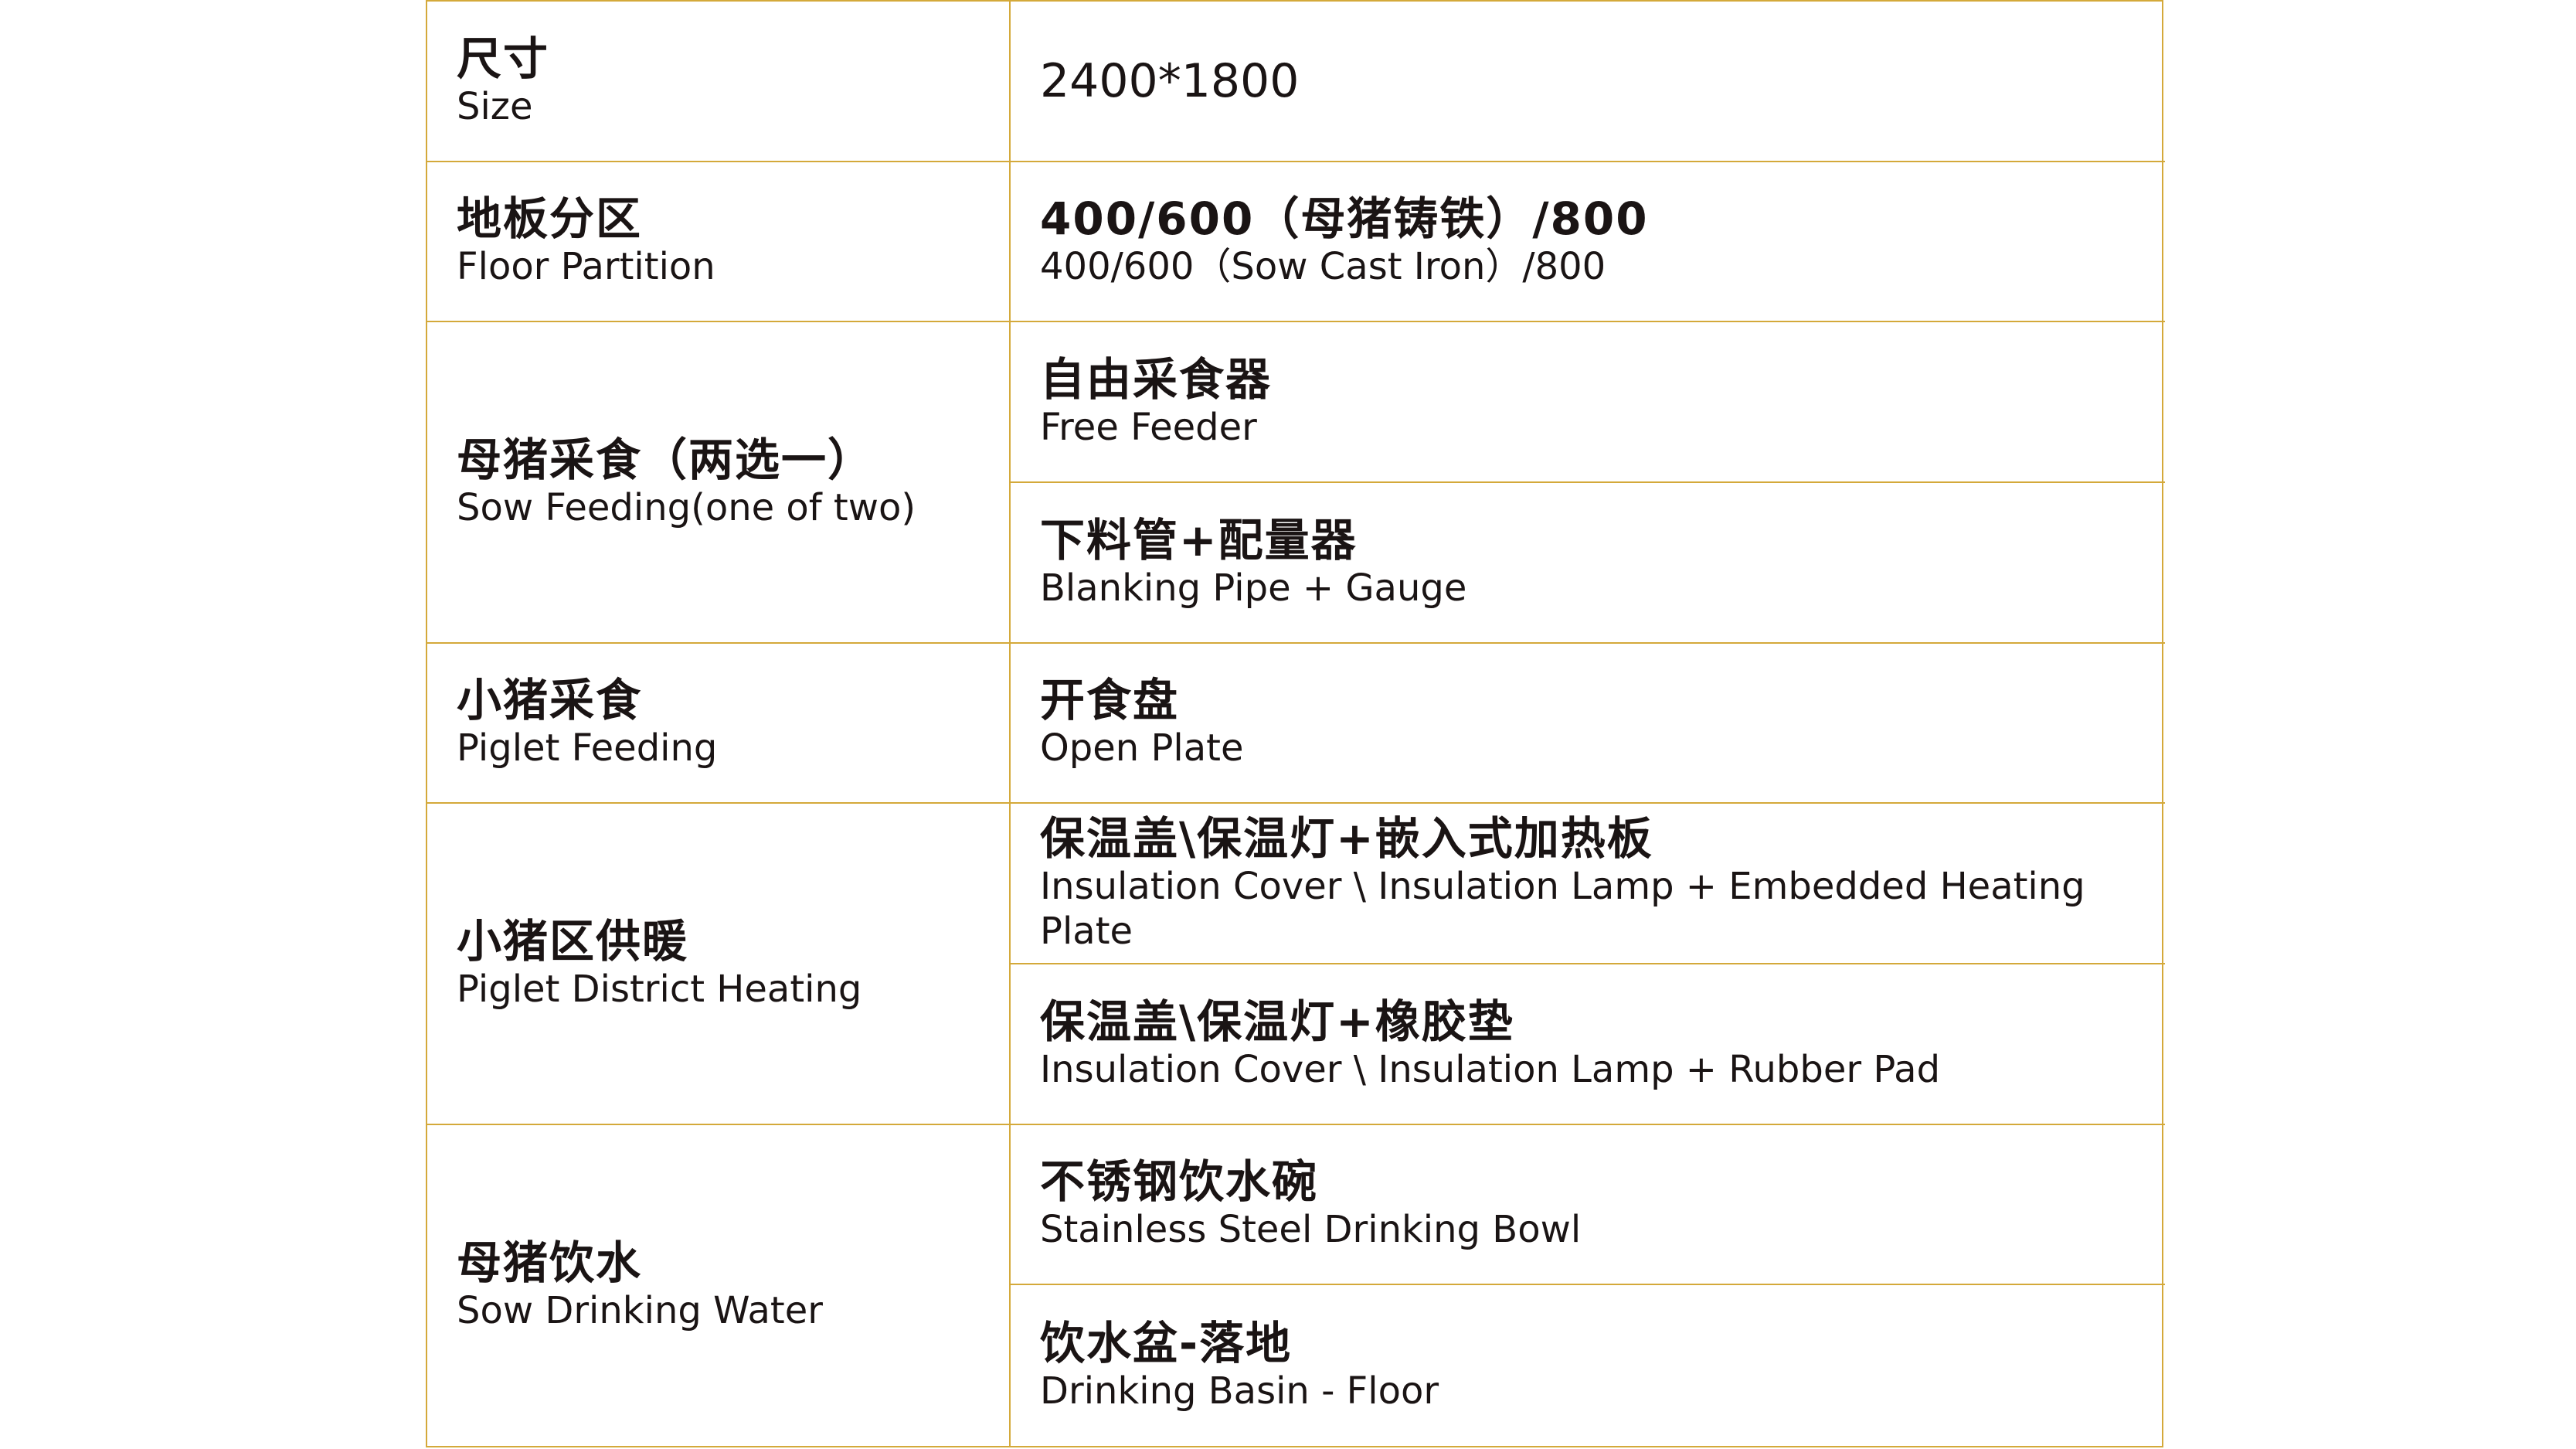  I want to click on value-en: Free Feeder, so click(1148, 428).